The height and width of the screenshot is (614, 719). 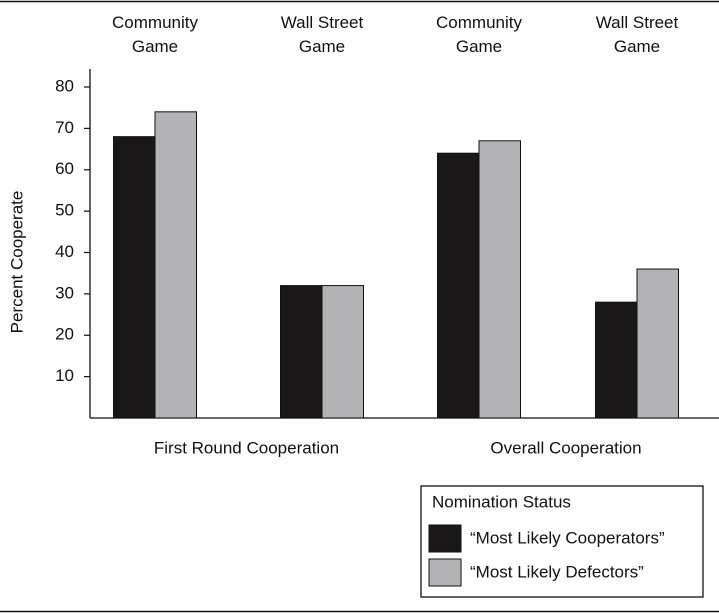 What do you see at coordinates (64, 292) in the screenshot?
I see `y-tick-label: 30` at bounding box center [64, 292].